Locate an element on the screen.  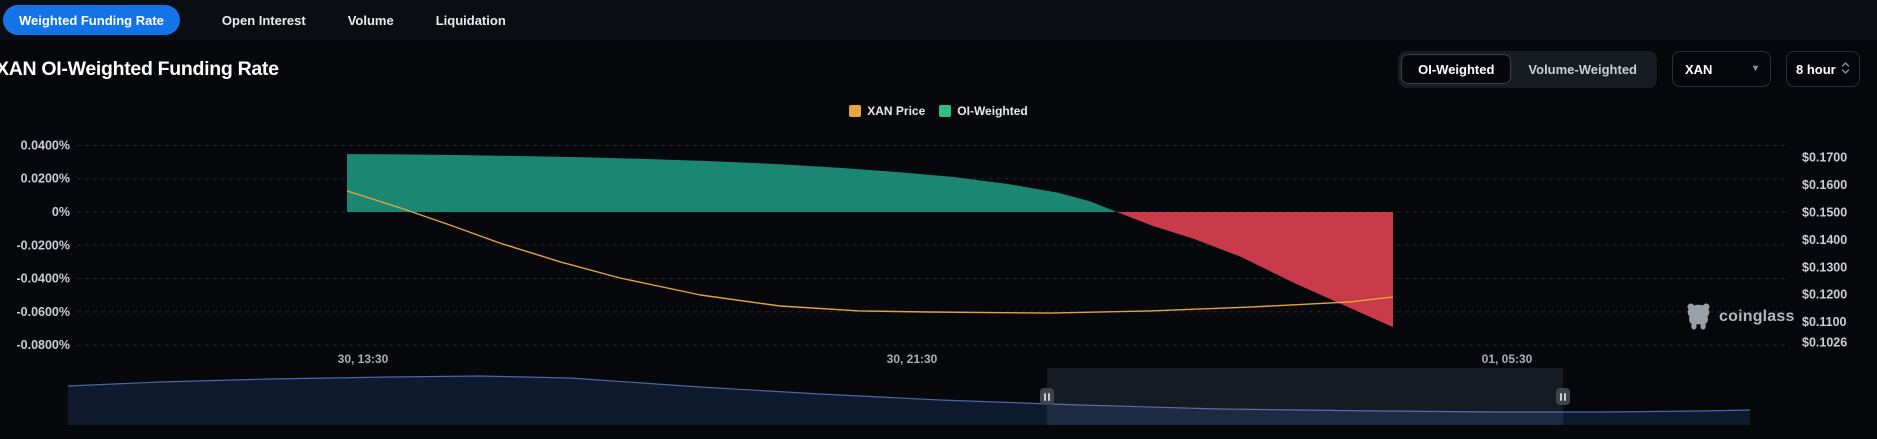
legend-item-oi-weighted: OI-Weighted is located at coordinates (983, 111).